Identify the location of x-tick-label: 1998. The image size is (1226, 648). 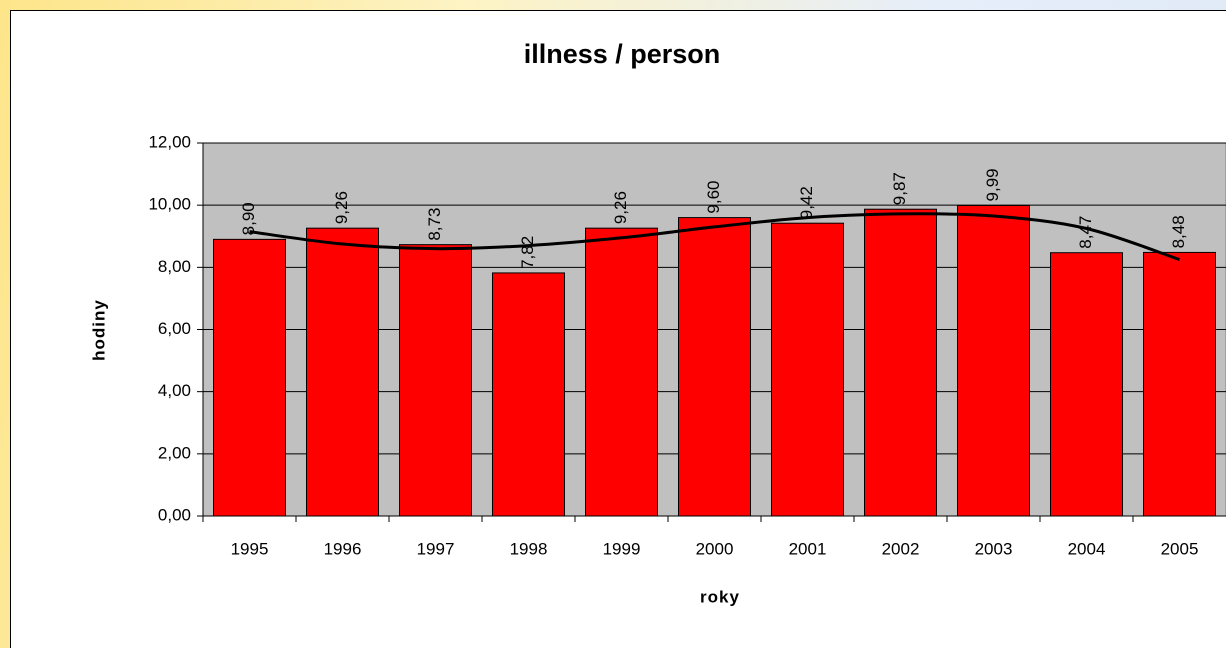
(529, 548).